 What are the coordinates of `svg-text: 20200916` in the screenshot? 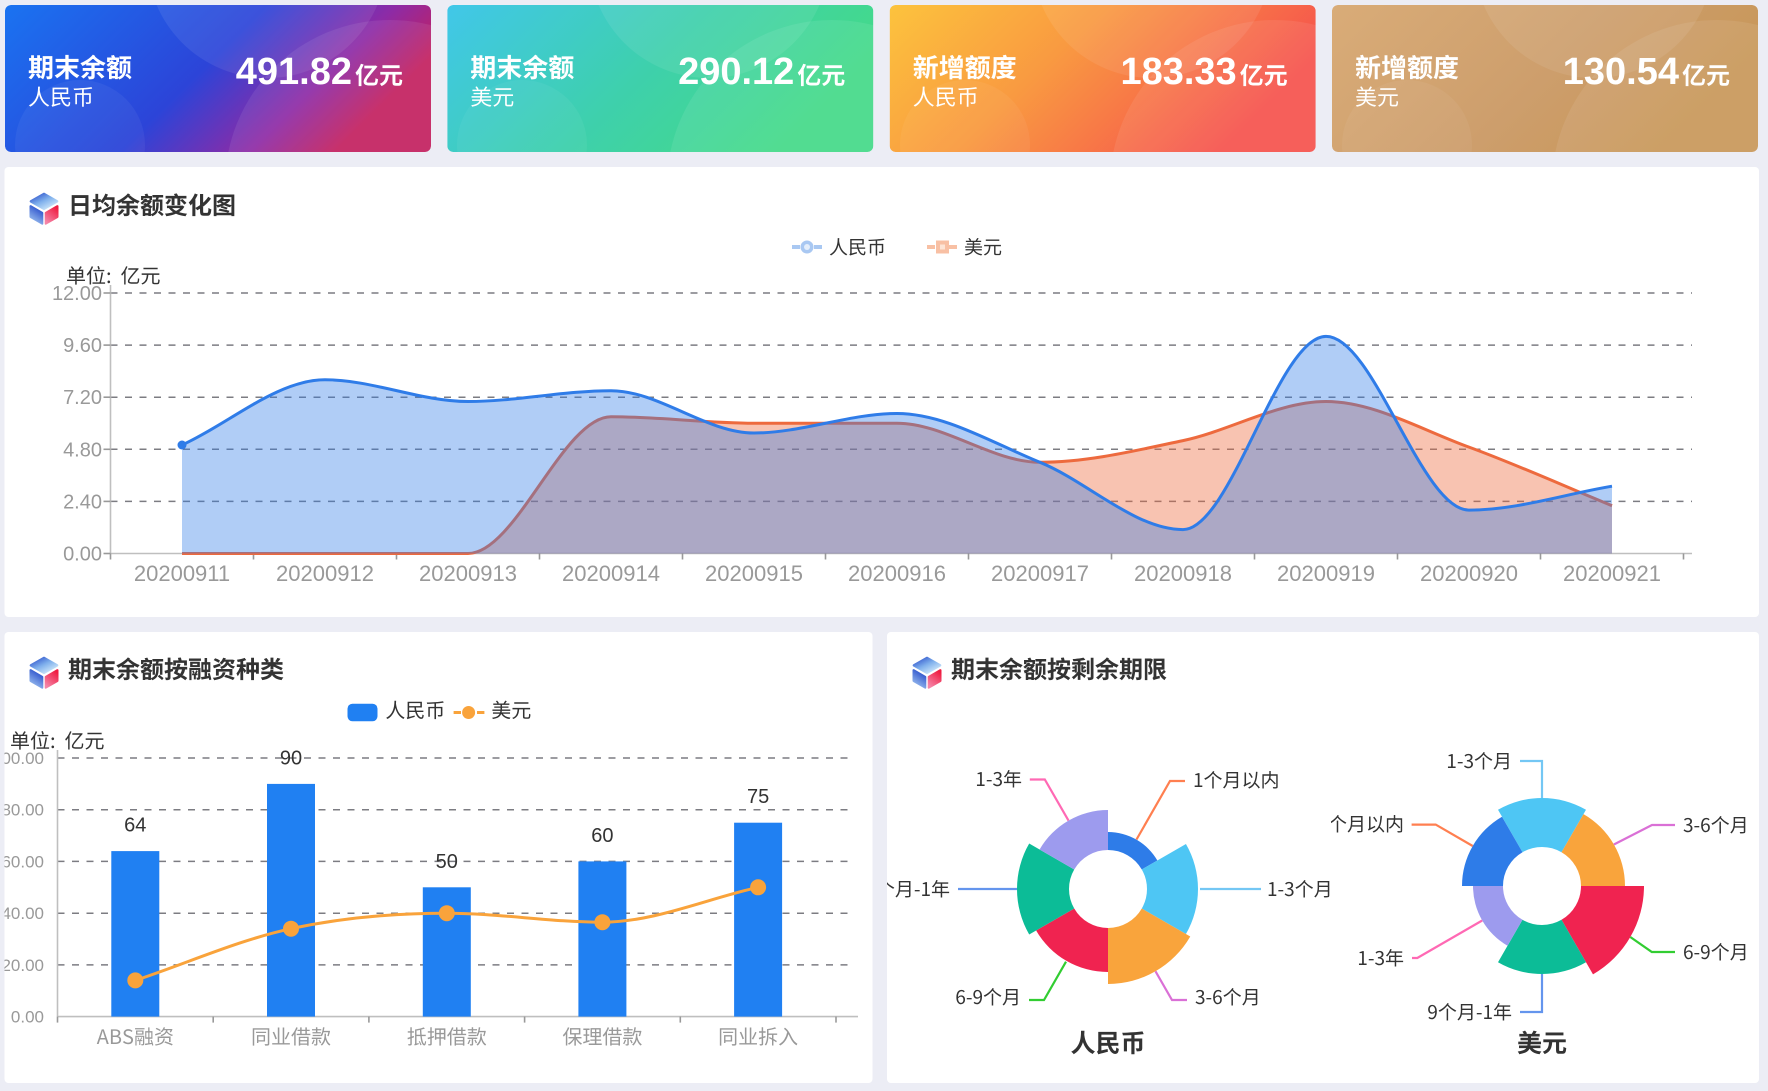 It's located at (897, 573).